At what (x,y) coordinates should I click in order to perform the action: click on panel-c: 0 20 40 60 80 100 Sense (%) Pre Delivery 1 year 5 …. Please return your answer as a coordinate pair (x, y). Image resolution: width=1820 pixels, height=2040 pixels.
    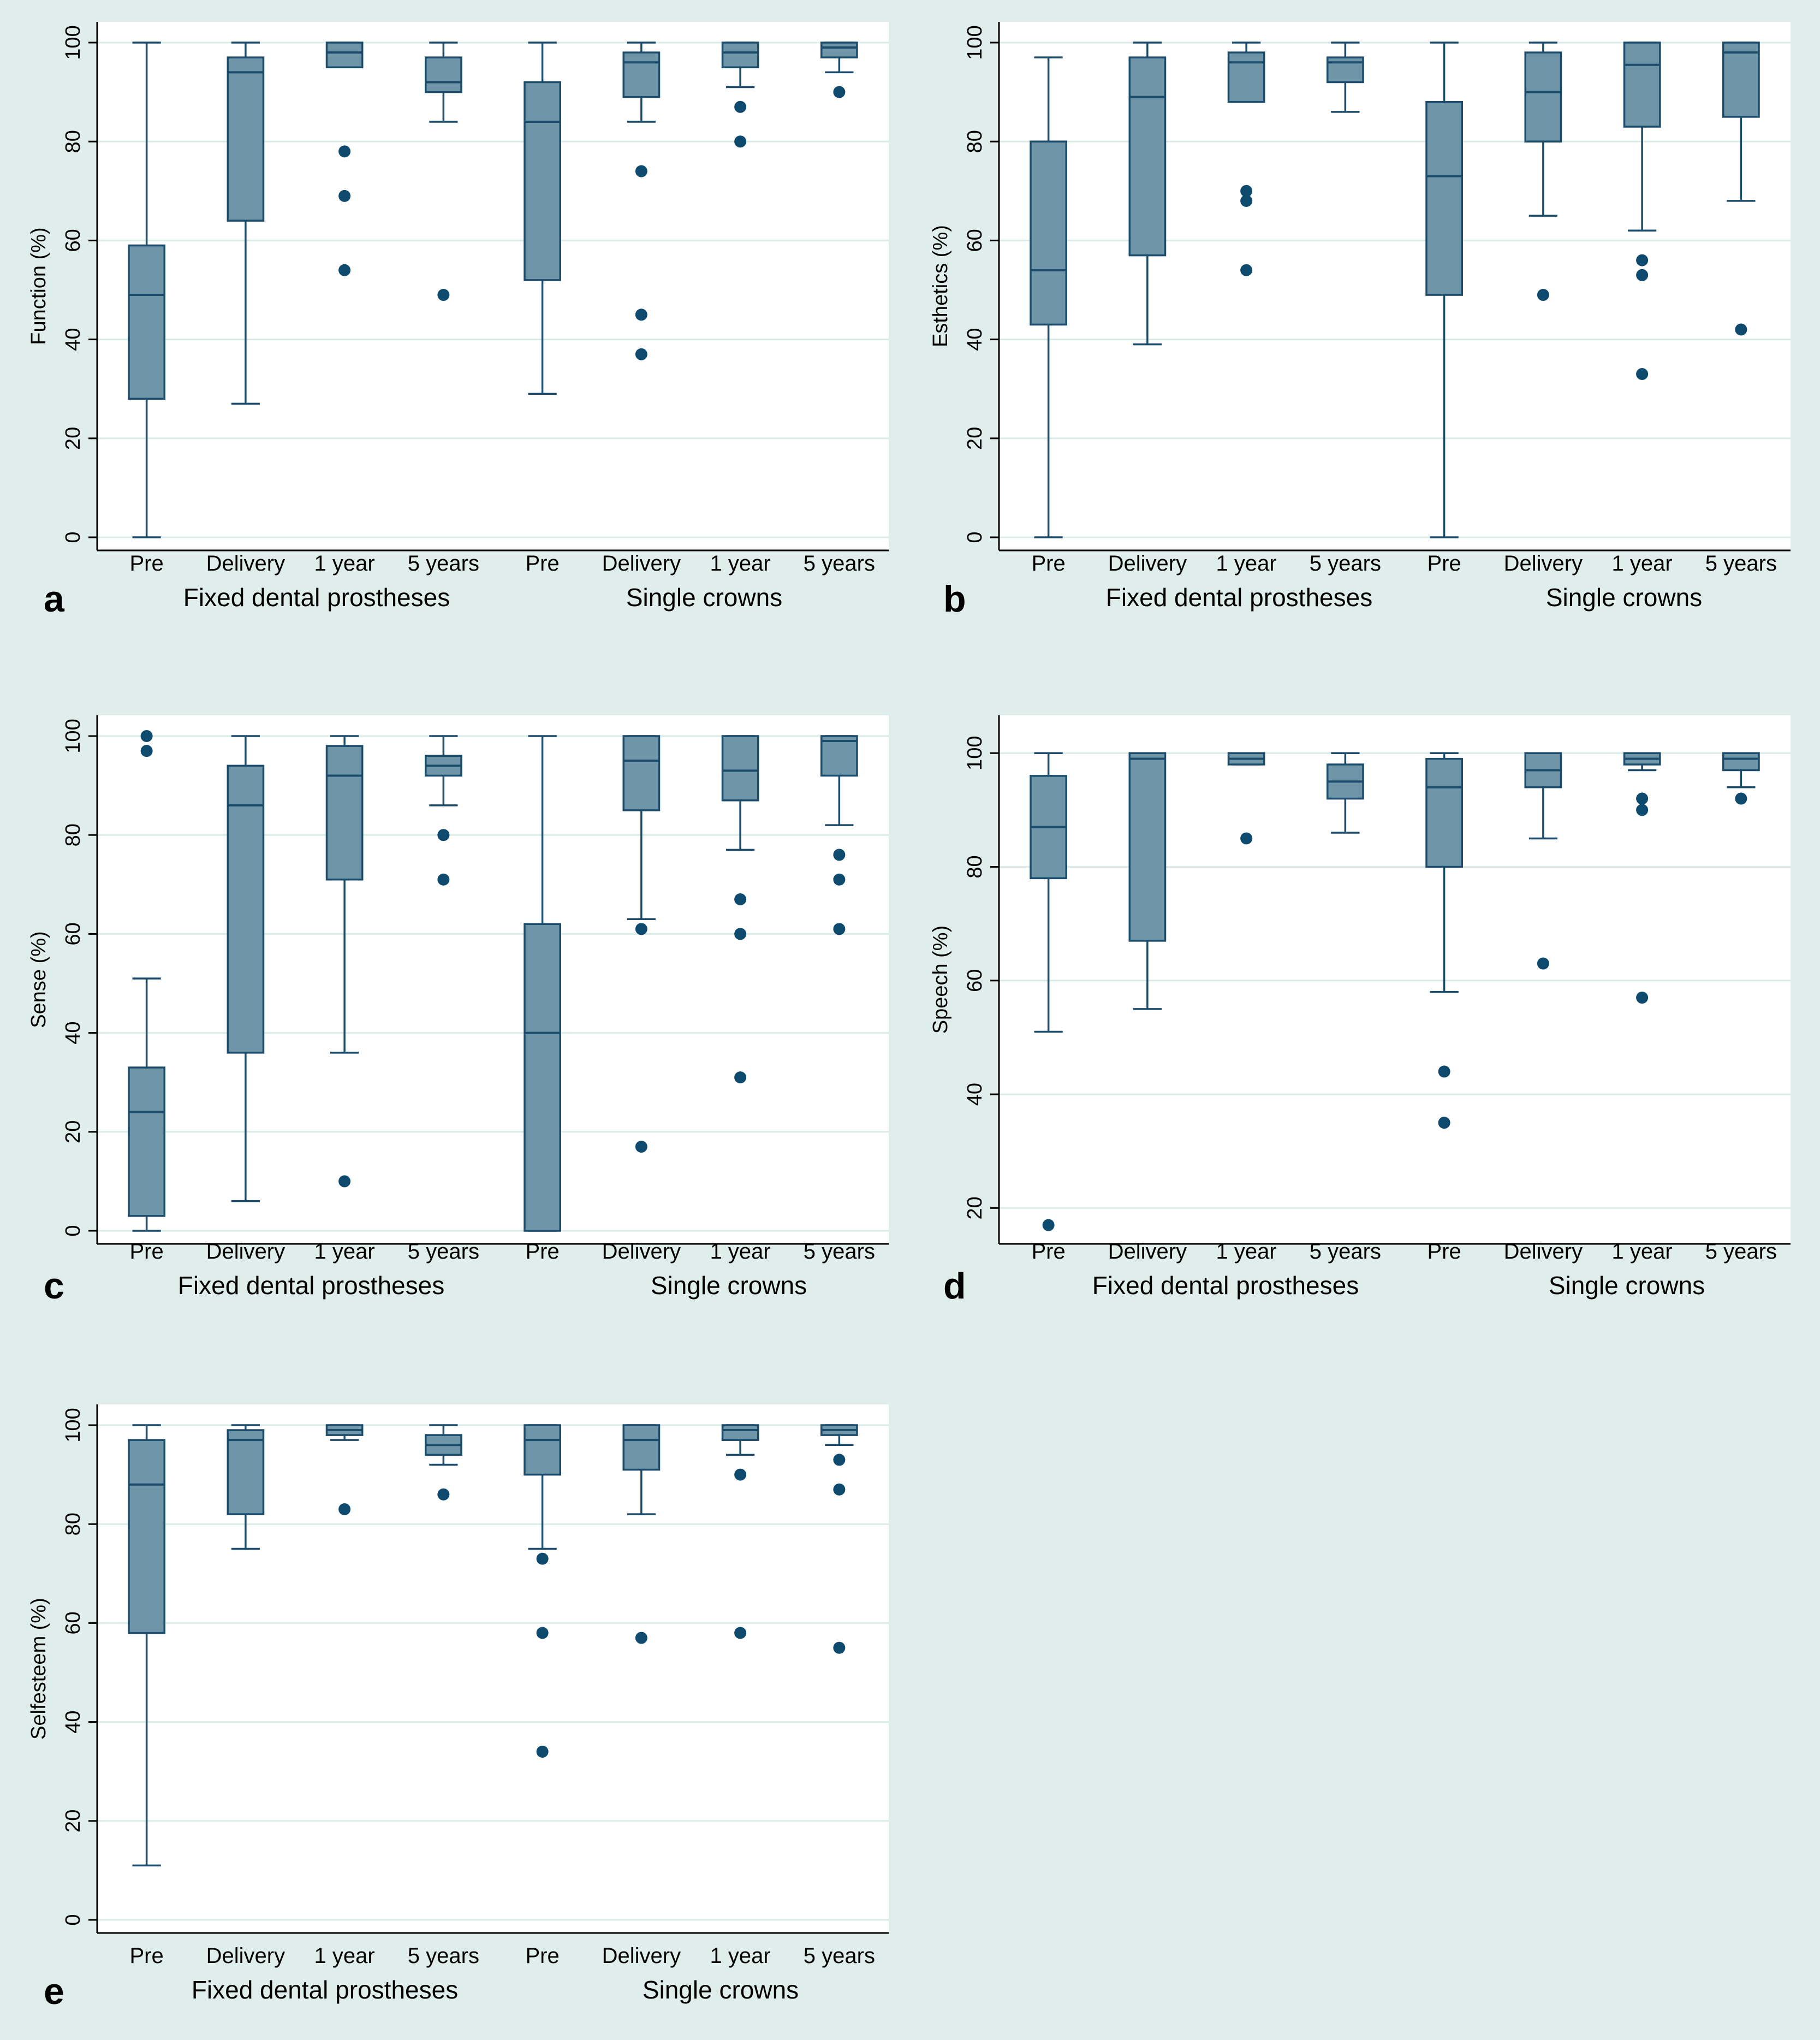
    Looking at the image, I should click on (458, 1011).